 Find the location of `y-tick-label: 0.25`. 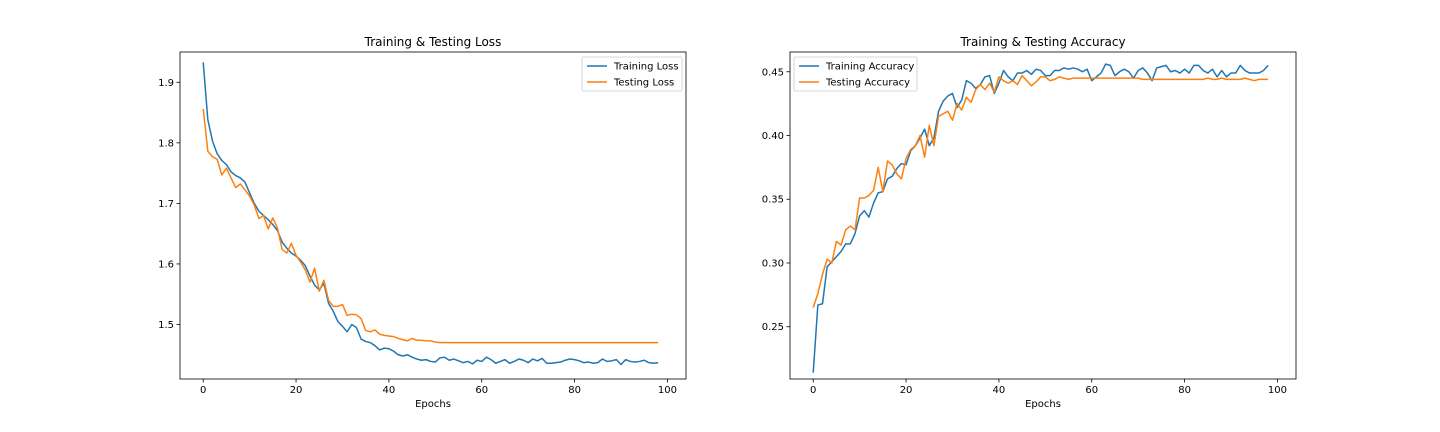

y-tick-label: 0.25 is located at coordinates (773, 327).